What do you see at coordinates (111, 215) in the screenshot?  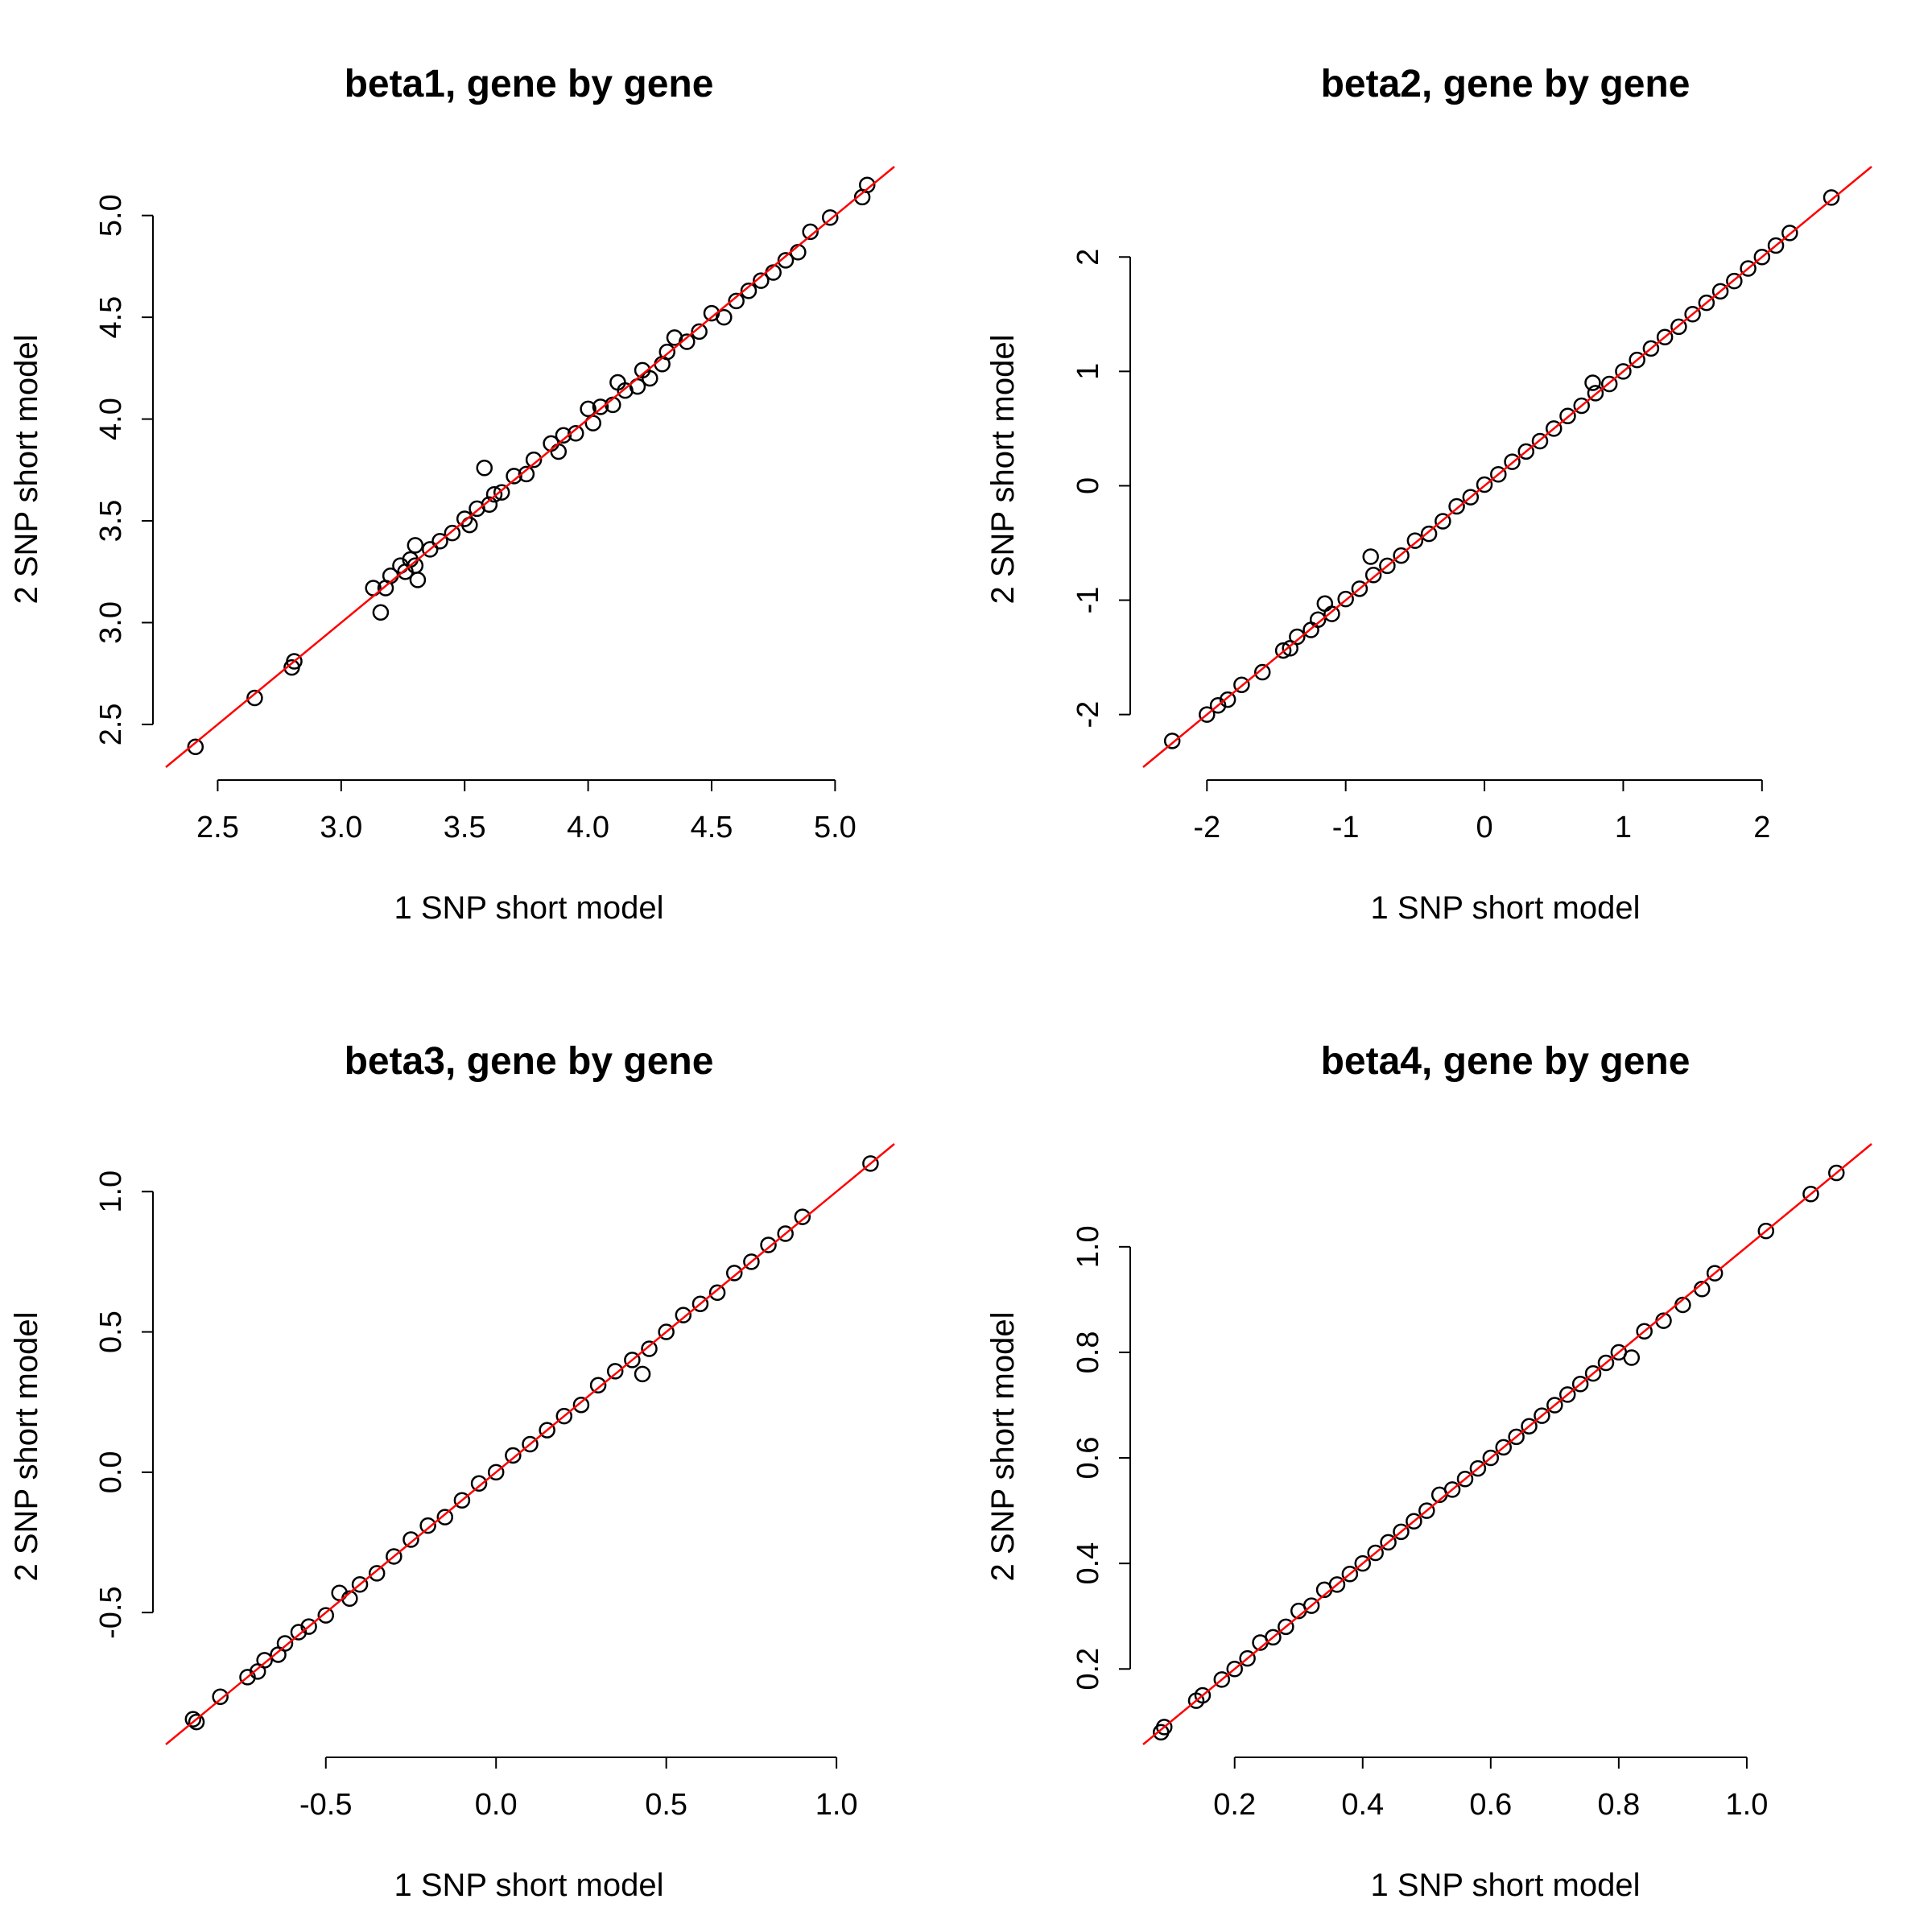 I see `y-tick-label: 5.0` at bounding box center [111, 215].